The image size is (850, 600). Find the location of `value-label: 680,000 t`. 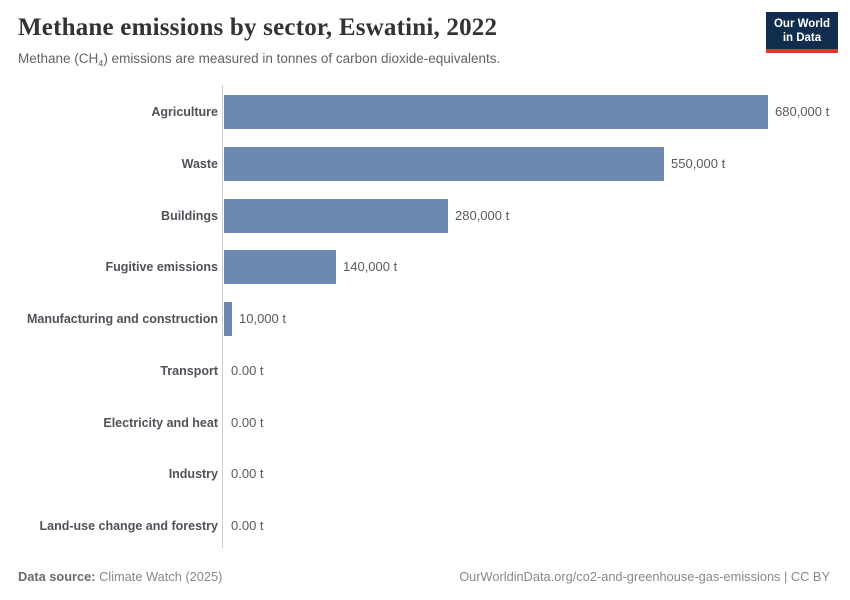

value-label: 680,000 t is located at coordinates (802, 111).